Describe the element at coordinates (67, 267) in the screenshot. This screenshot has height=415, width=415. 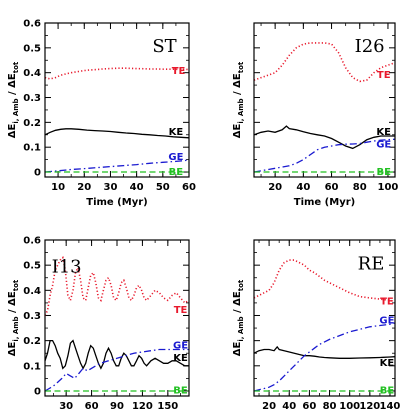
I see `panel-title: I13` at that location.